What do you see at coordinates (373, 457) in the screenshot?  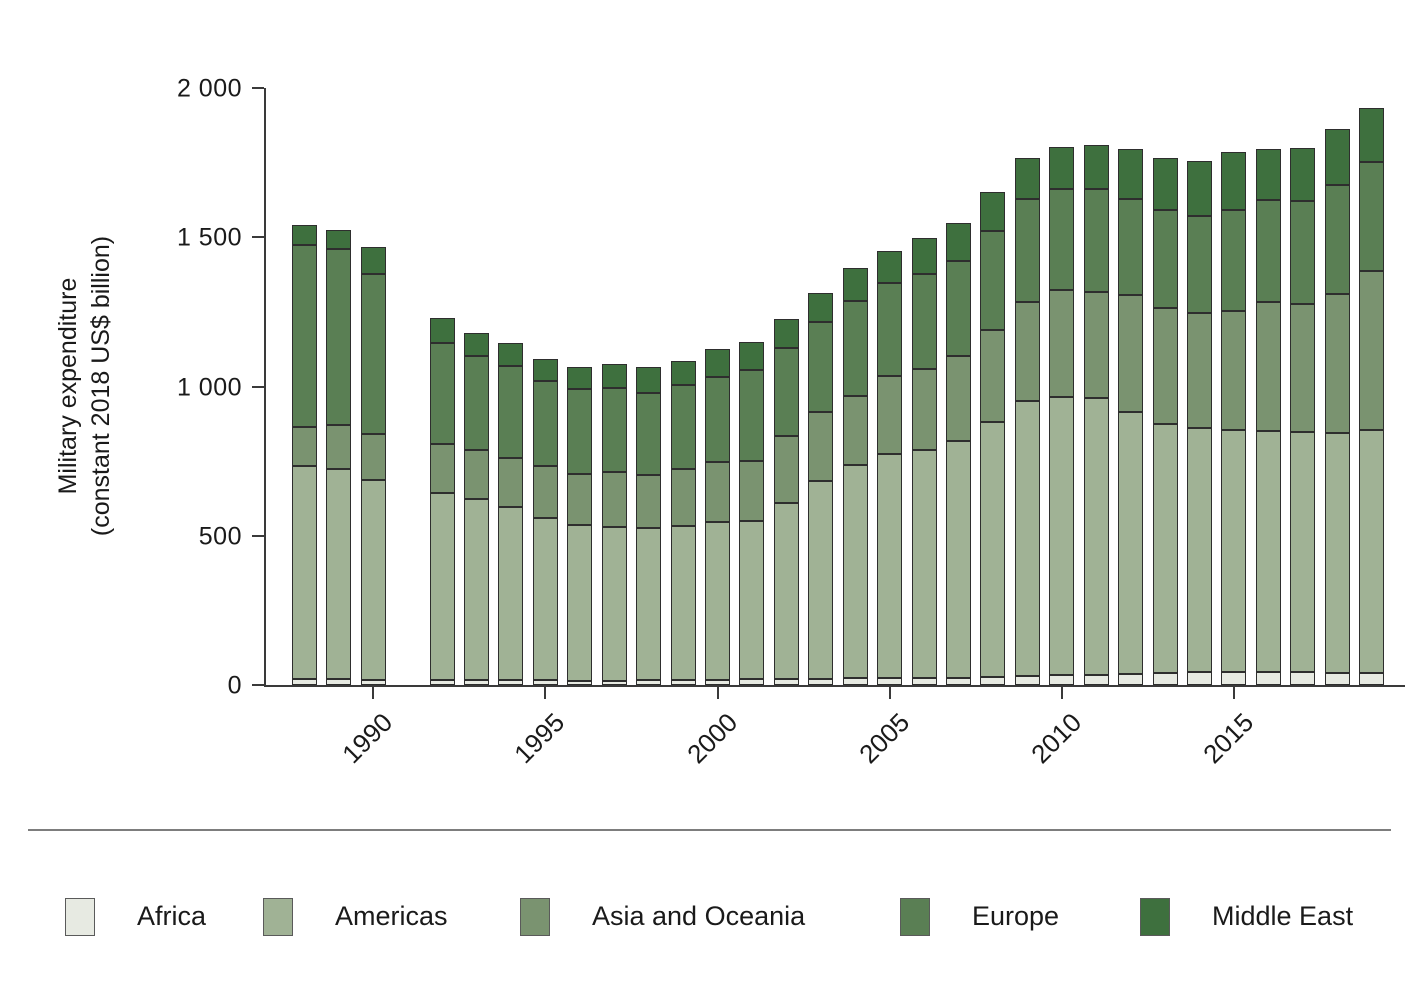 I see `bar-1990-segment-asia-and-oceania` at bounding box center [373, 457].